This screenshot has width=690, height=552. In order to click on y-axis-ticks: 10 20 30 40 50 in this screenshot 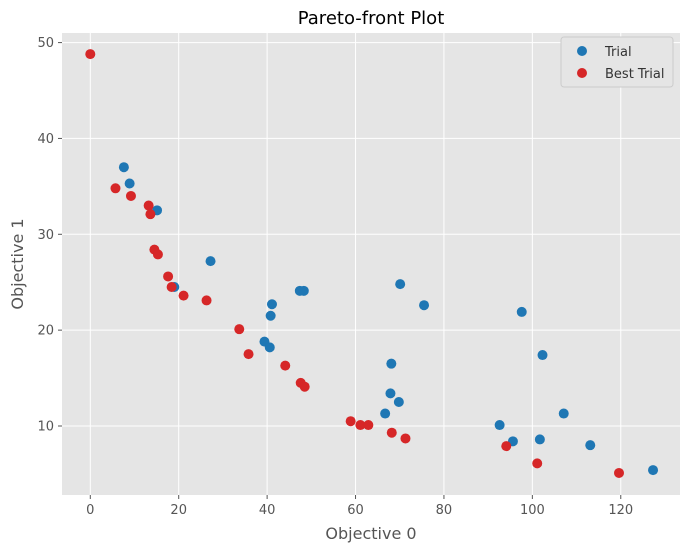, I will do `click(49, 235)`.